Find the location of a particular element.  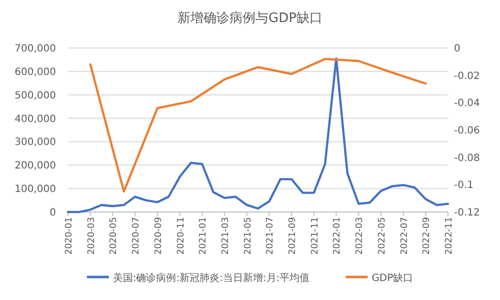

x-tick-label: 2020-09 is located at coordinates (159, 235).